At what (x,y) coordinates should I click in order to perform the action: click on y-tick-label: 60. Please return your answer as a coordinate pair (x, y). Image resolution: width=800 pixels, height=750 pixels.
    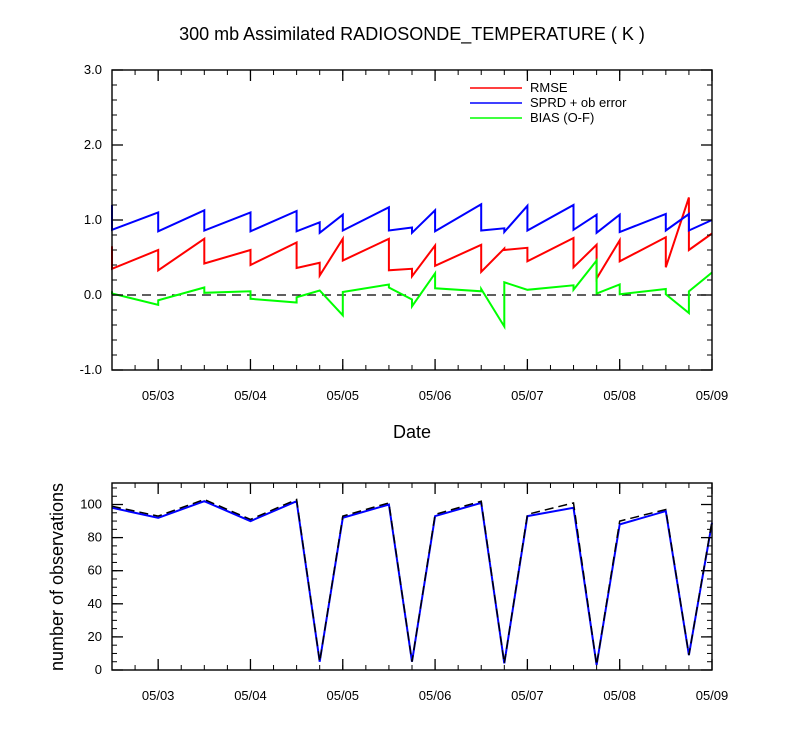
    Looking at the image, I should click on (95, 570).